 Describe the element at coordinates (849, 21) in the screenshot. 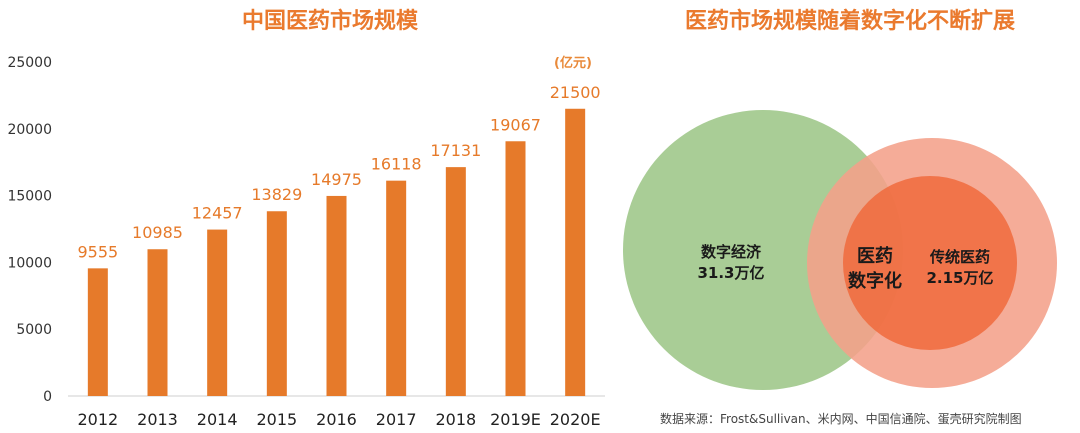

I see `venn-title: 医药市场规模随着数字化不断扩展` at that location.